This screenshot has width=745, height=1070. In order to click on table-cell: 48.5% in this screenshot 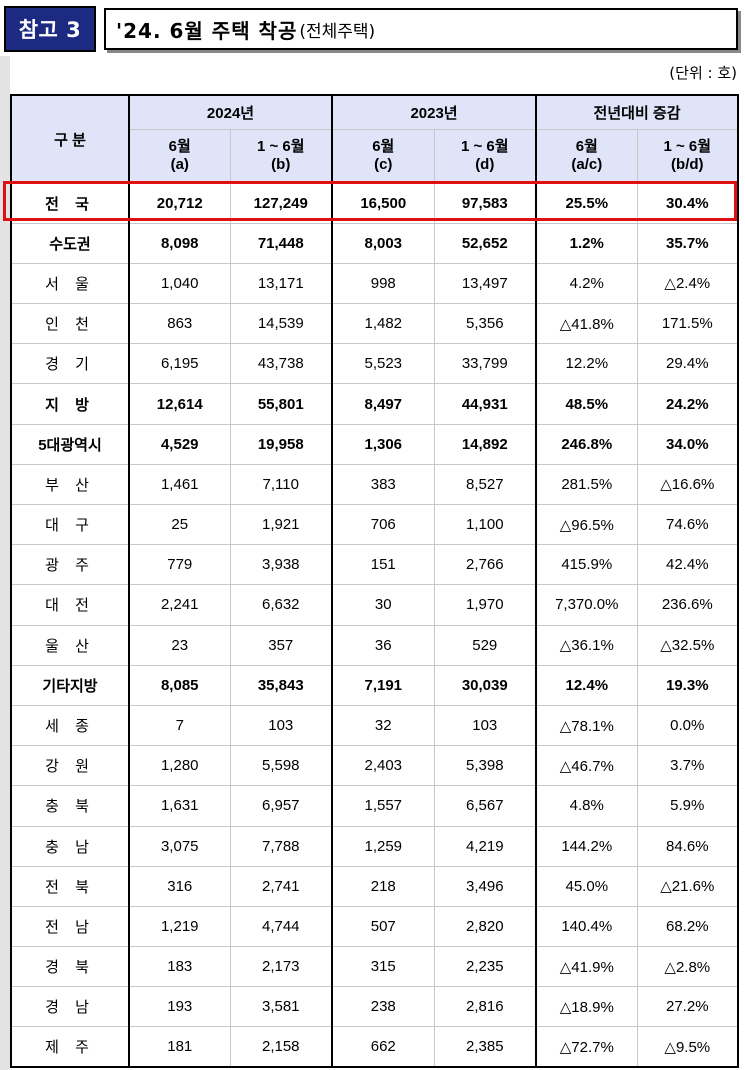, I will do `click(586, 404)`.